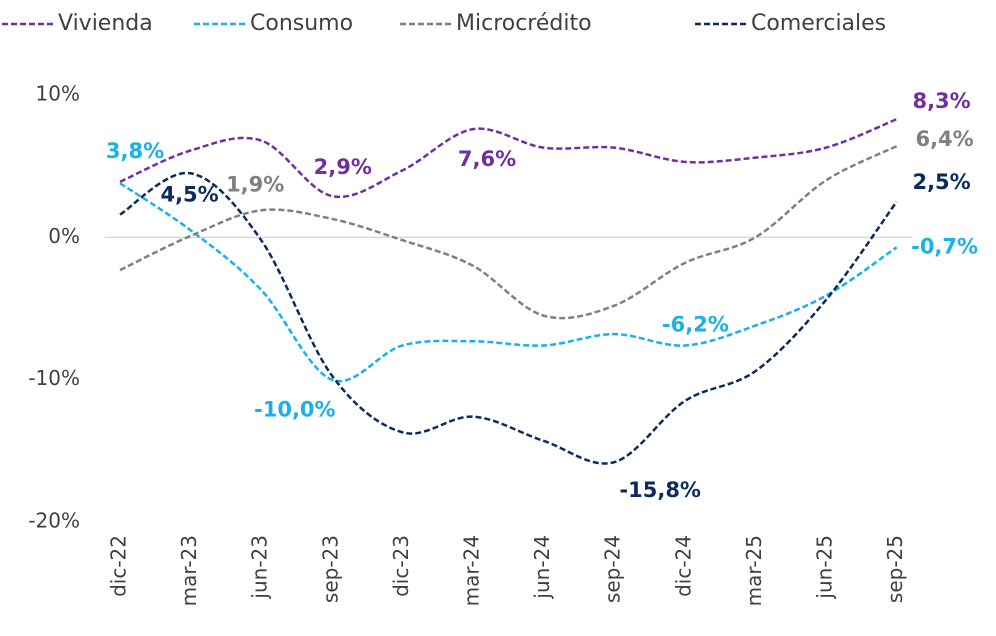 This screenshot has height=636, width=996. What do you see at coordinates (695, 325) in the screenshot?
I see `value-label: -6,2%` at bounding box center [695, 325].